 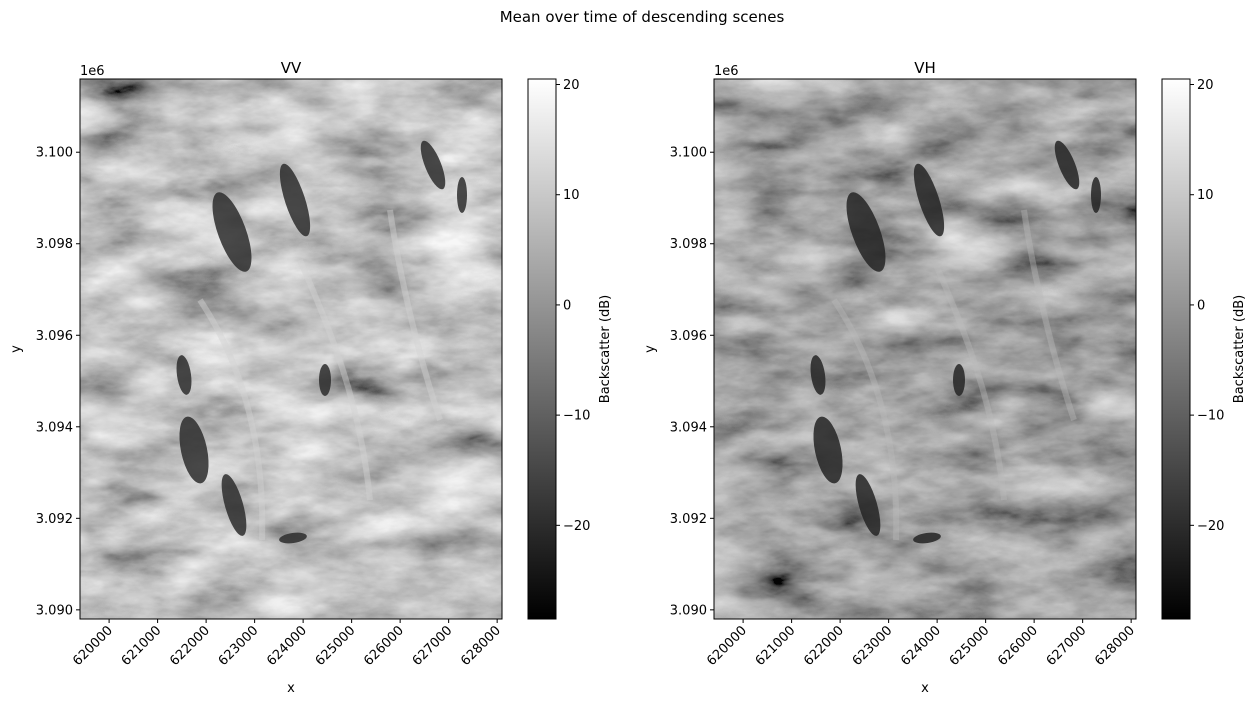 I want to click on panel-title: VV, so click(x=291, y=68).